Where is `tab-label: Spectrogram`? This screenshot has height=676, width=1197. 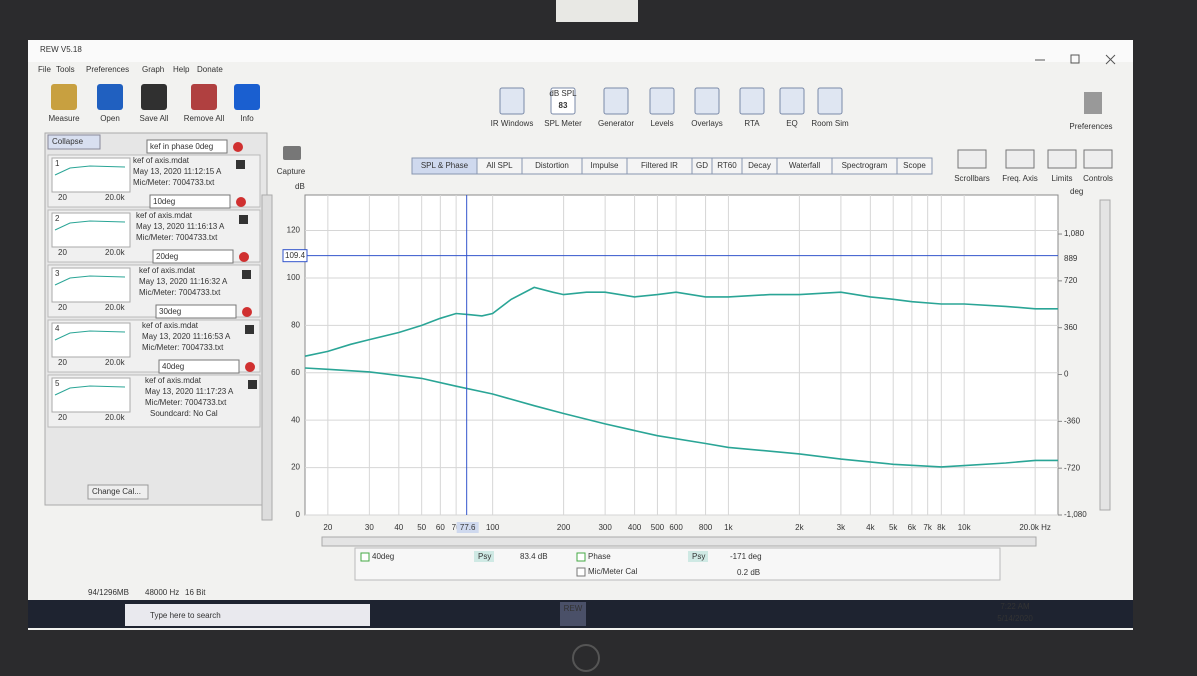 tab-label: Spectrogram is located at coordinates (865, 165).